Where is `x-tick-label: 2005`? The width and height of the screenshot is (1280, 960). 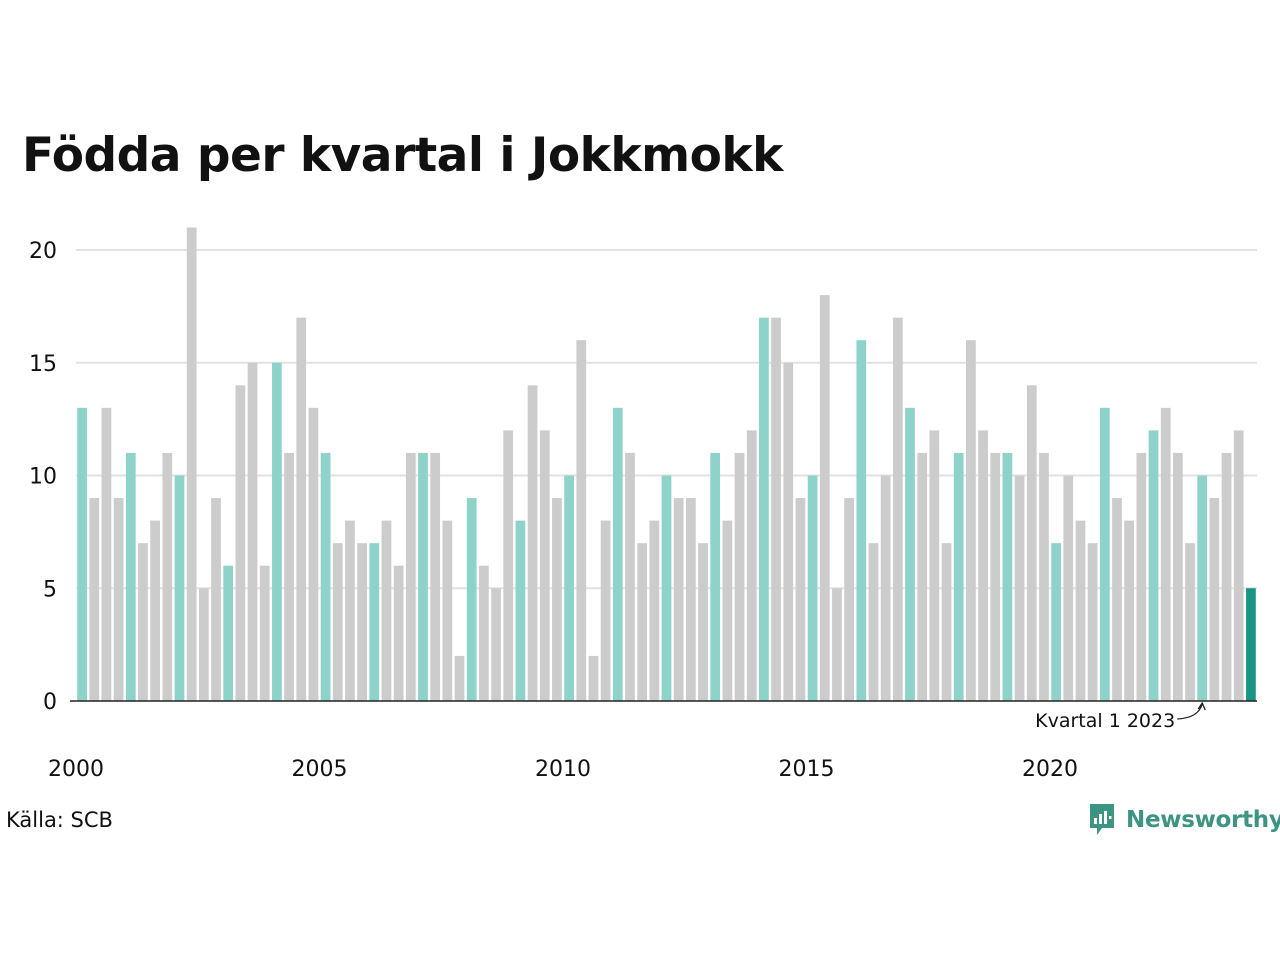 x-tick-label: 2005 is located at coordinates (320, 769).